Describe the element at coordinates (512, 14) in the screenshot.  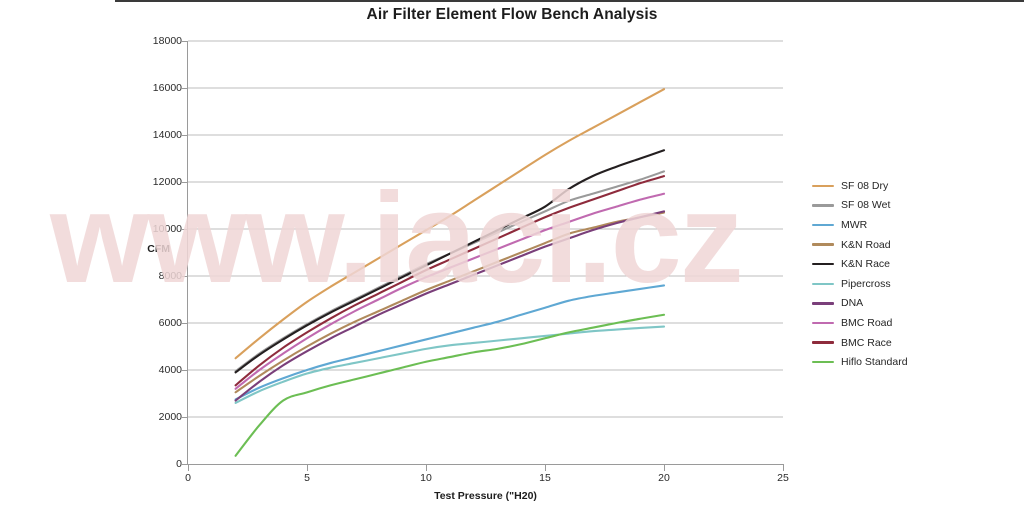
I see `chart-title: Air Filter Element Flow Bench Analysis` at that location.